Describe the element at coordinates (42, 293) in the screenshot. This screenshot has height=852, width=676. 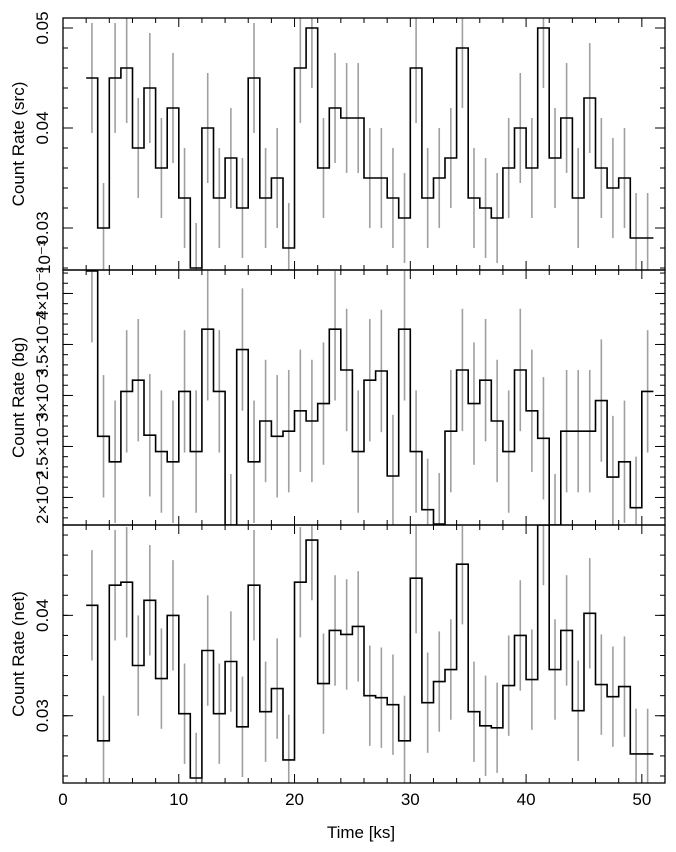
I see `y-tick-label: 4×10⁻³` at that location.